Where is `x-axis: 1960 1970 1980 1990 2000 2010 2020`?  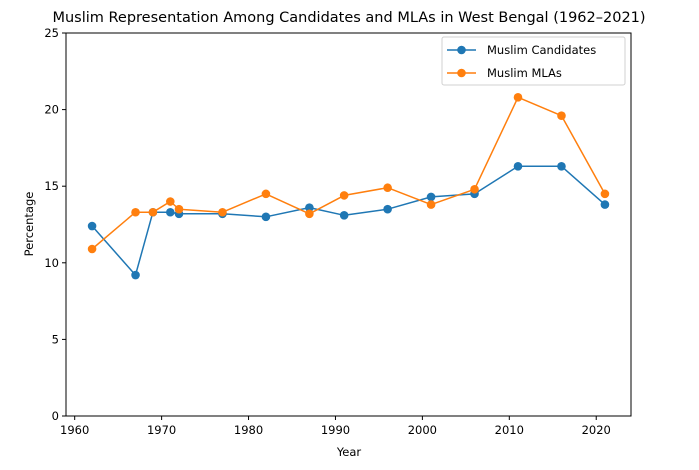 x-axis: 1960 1970 1980 1990 2000 2010 2020 is located at coordinates (335, 426).